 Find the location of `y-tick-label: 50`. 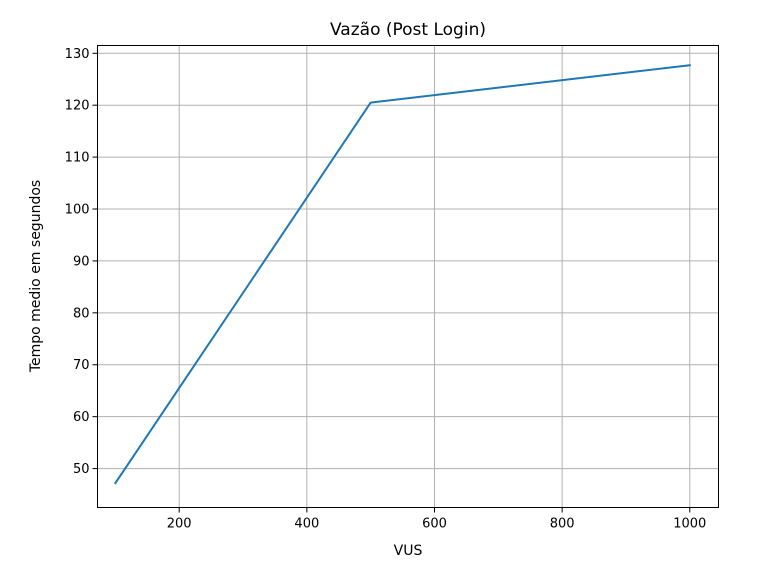

y-tick-label: 50 is located at coordinates (81, 469).